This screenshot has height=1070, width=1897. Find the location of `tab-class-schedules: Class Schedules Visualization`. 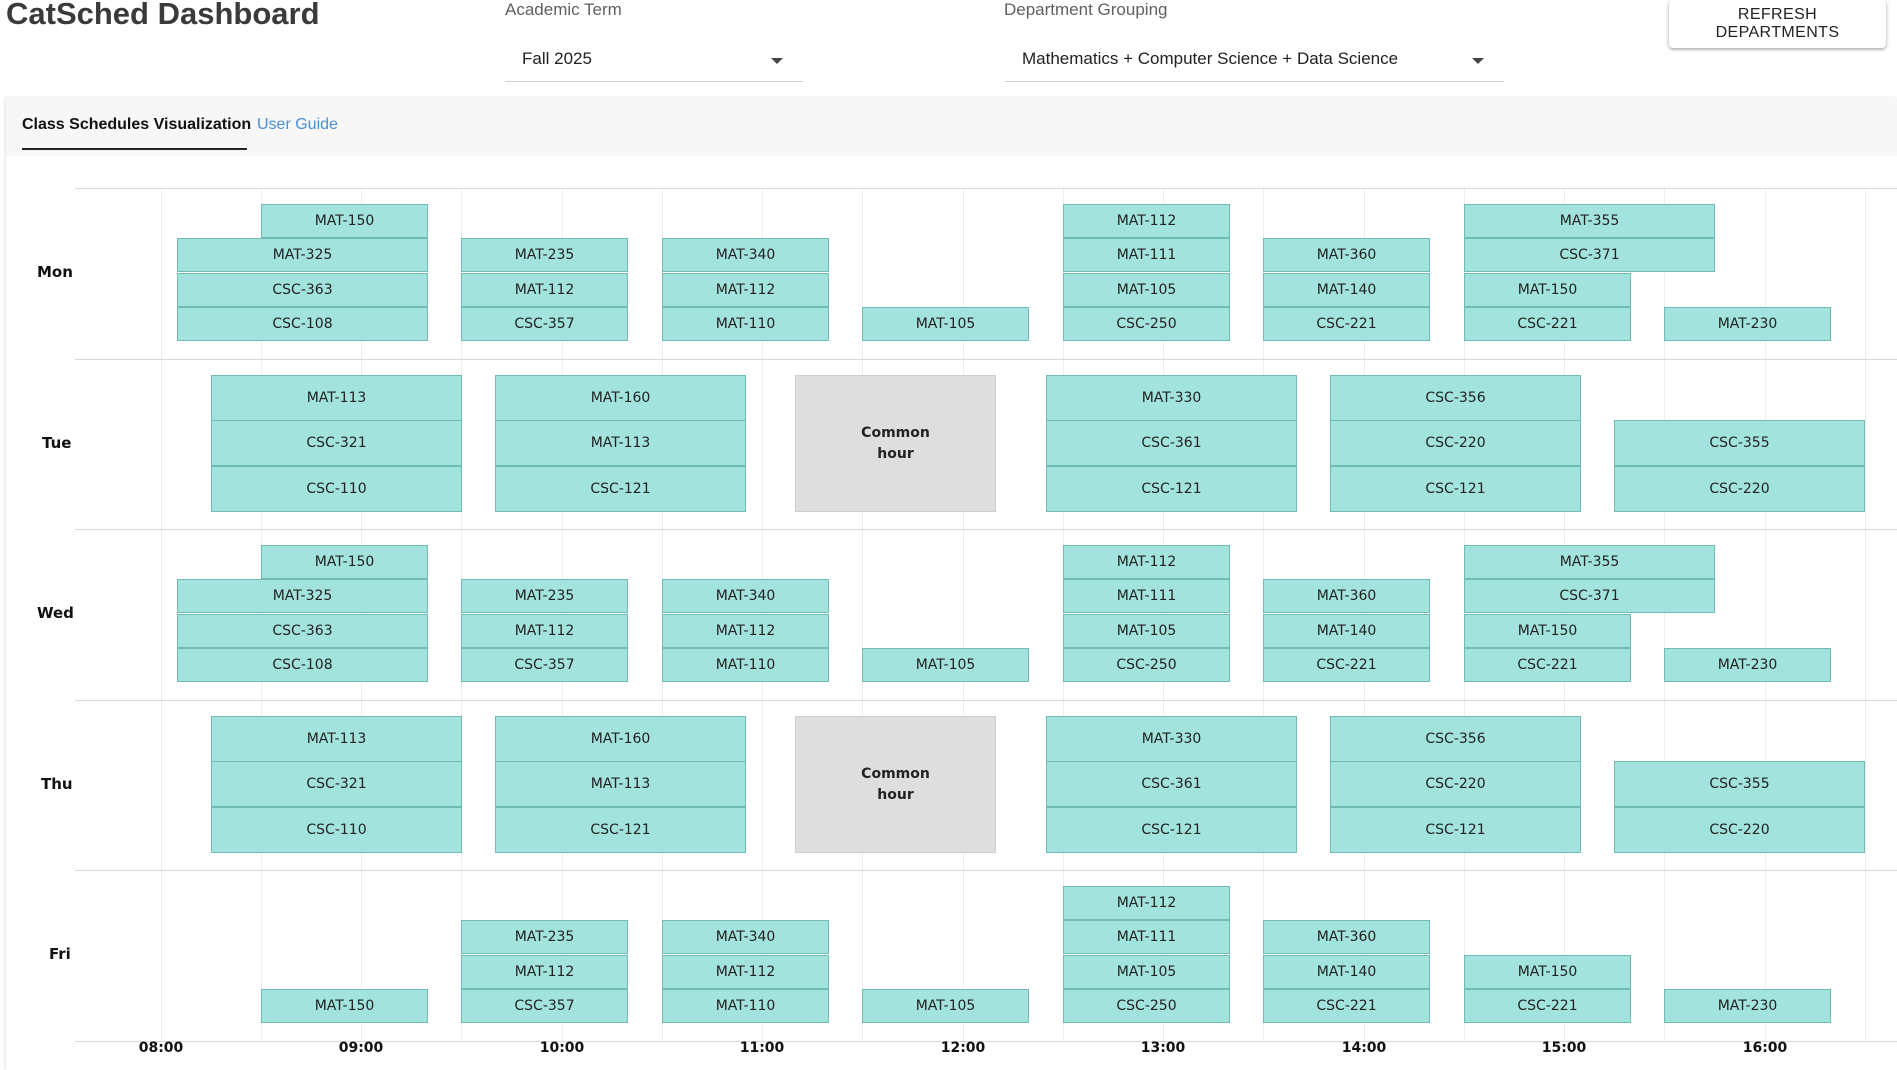

tab-class-schedules: Class Schedules Visualization is located at coordinates (136, 133).